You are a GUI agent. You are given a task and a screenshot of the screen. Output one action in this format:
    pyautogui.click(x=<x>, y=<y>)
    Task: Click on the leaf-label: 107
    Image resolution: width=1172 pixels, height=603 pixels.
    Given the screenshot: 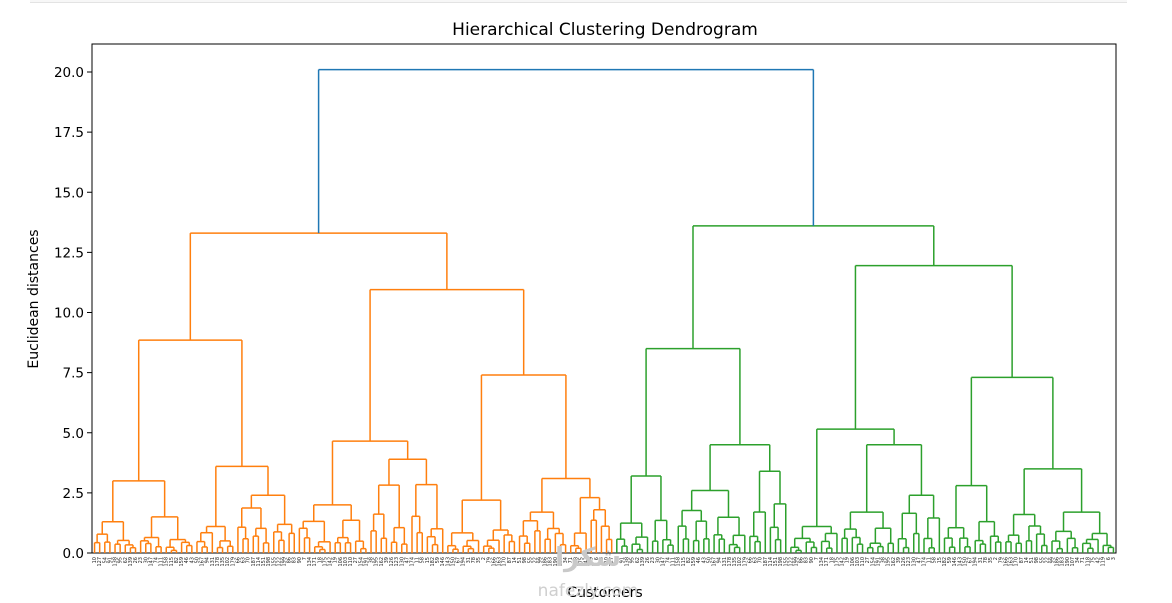 What is the action you would take?
    pyautogui.click(x=1073, y=562)
    